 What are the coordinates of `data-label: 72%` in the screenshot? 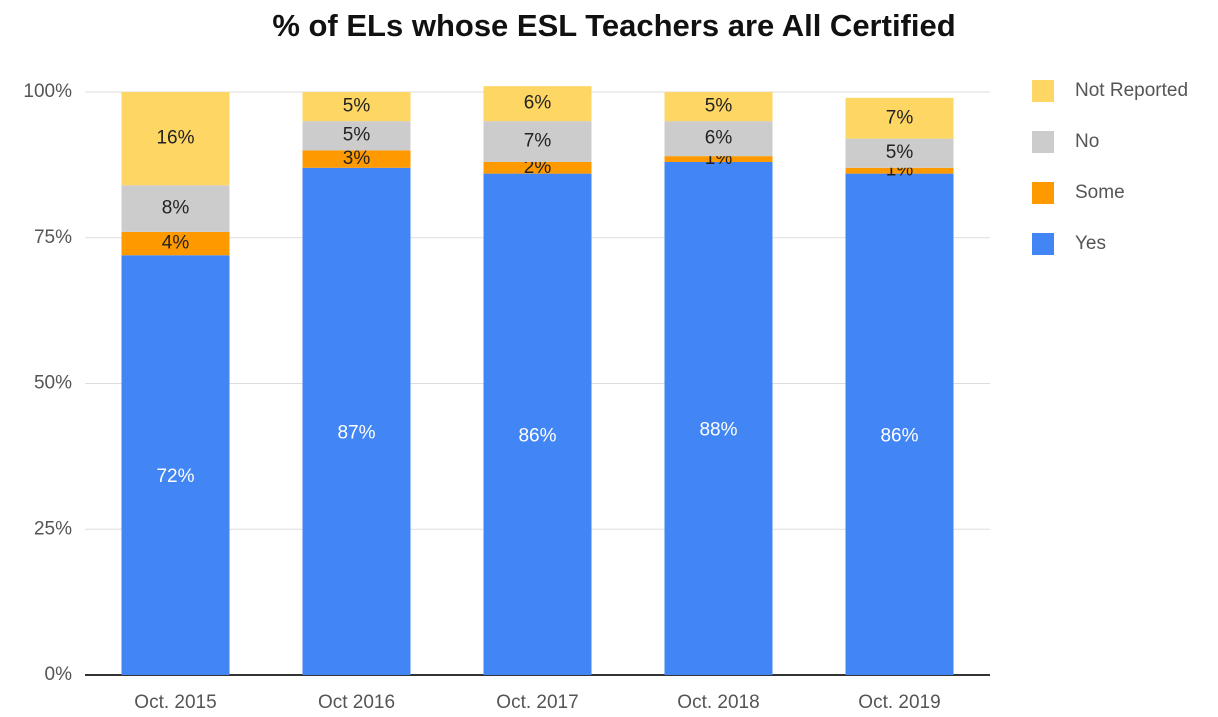 It's located at (175, 476).